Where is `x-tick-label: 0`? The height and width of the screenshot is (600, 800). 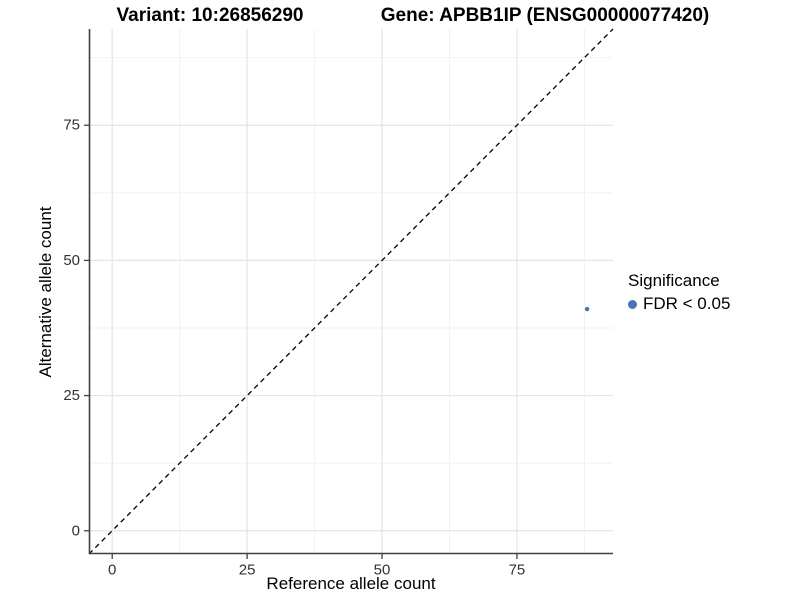
x-tick-label: 0 is located at coordinates (112, 569).